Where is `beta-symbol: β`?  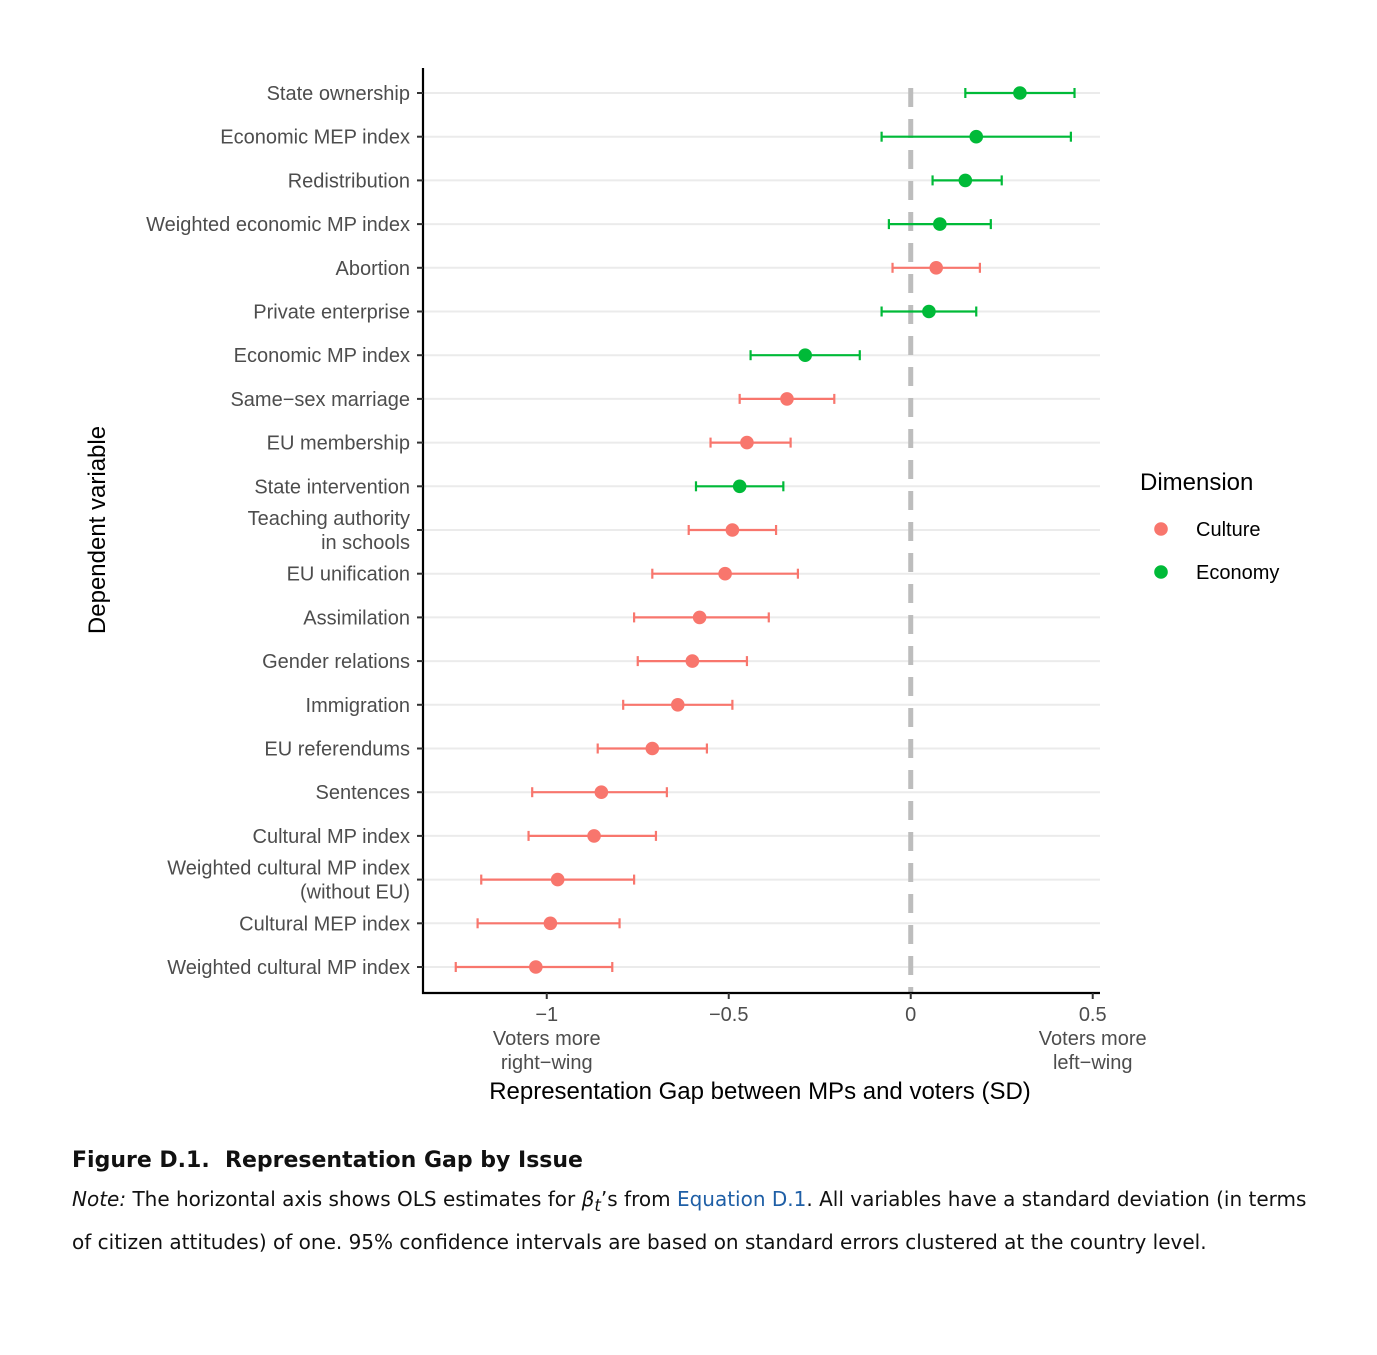
beta-symbol: β is located at coordinates (588, 1199).